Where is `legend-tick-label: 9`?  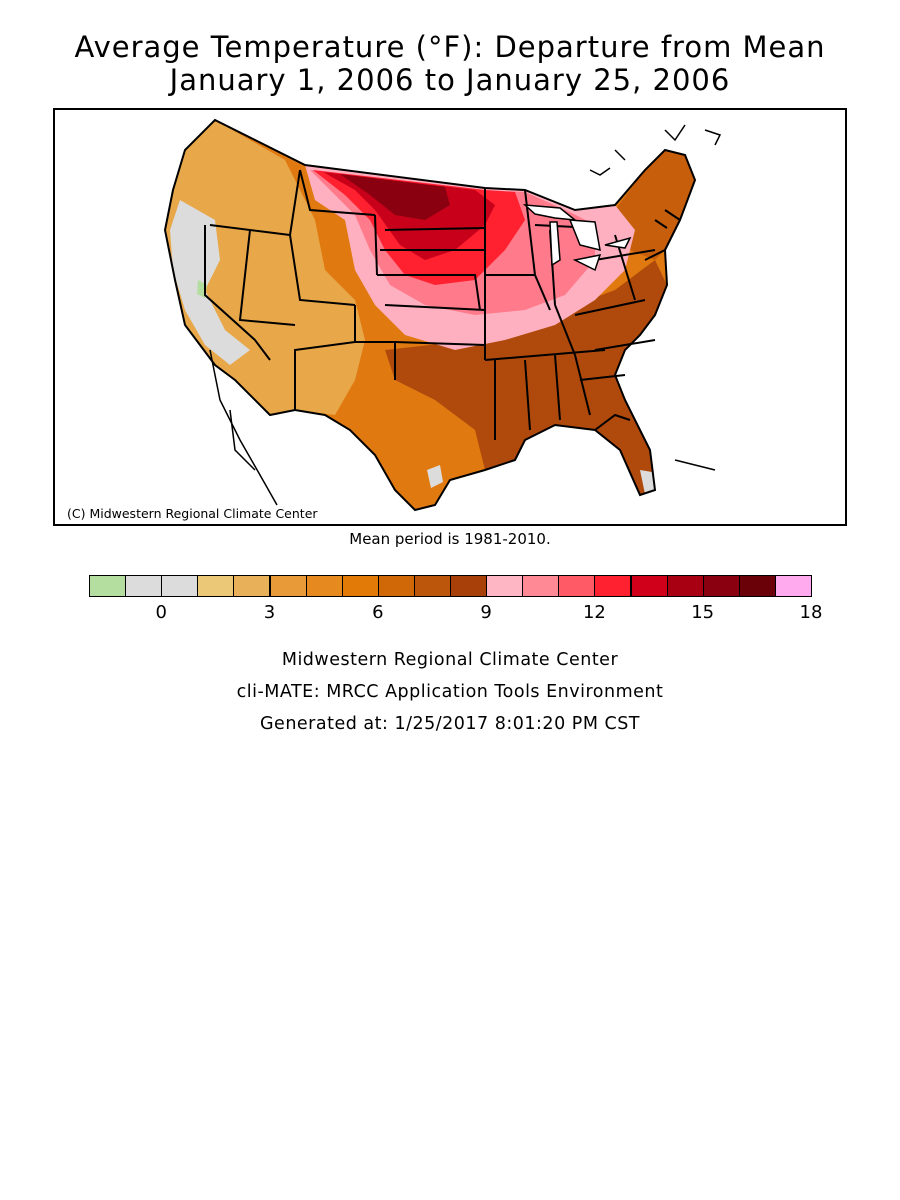 legend-tick-label: 9 is located at coordinates (486, 612).